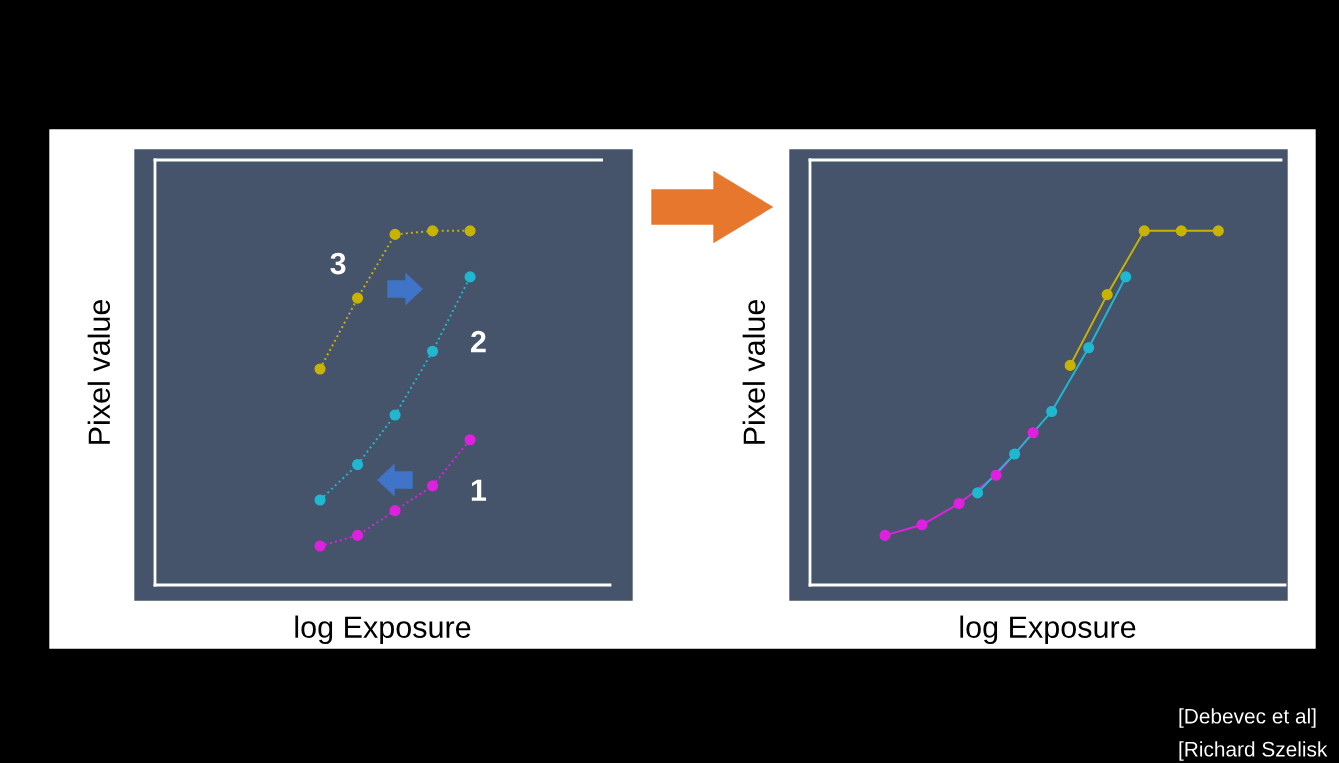 Image resolution: width=1339 pixels, height=763 pixels. What do you see at coordinates (479, 490) in the screenshot?
I see `series-label: 1` at bounding box center [479, 490].